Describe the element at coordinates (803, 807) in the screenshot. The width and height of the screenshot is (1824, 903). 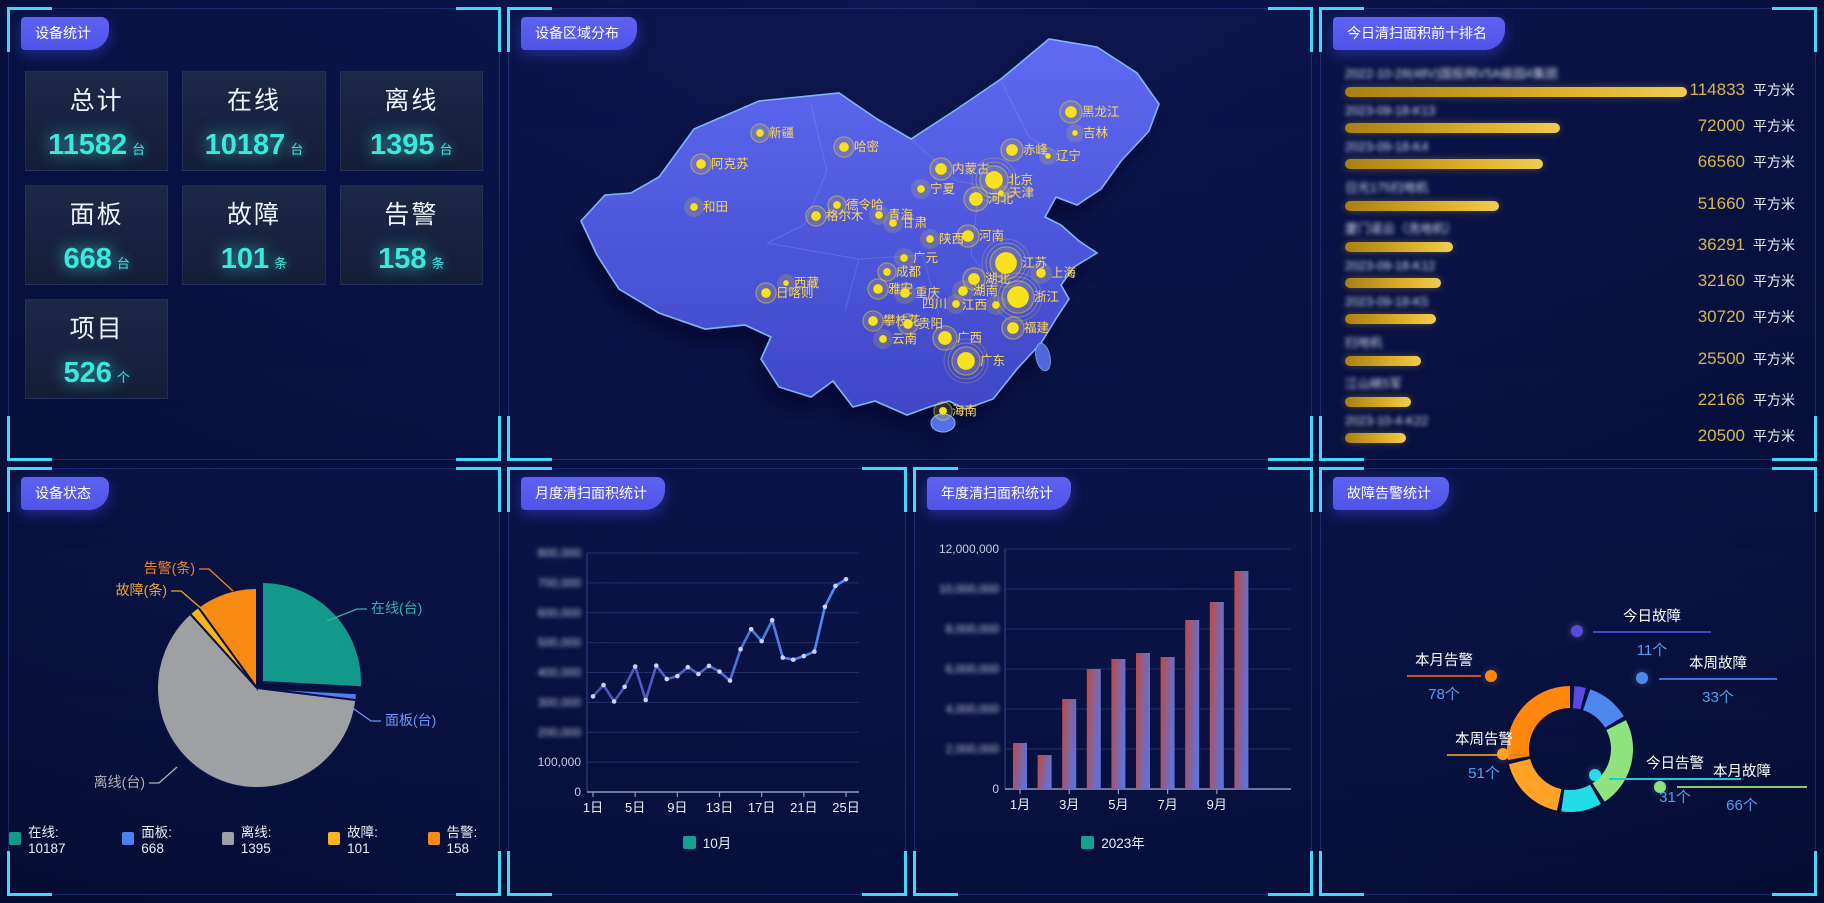
I see `x-tick-label: 21日` at that location.